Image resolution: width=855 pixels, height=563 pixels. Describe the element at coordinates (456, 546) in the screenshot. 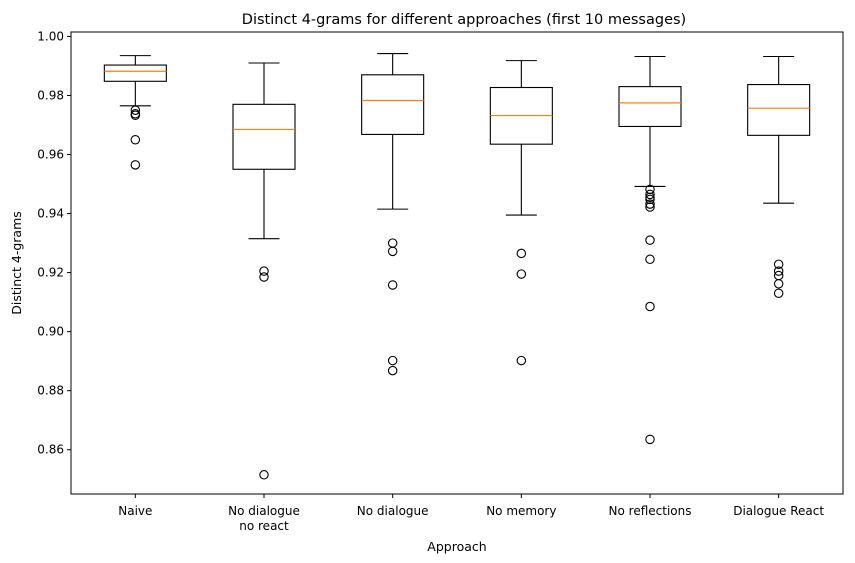

I see `x-axis-label: Approach` at that location.